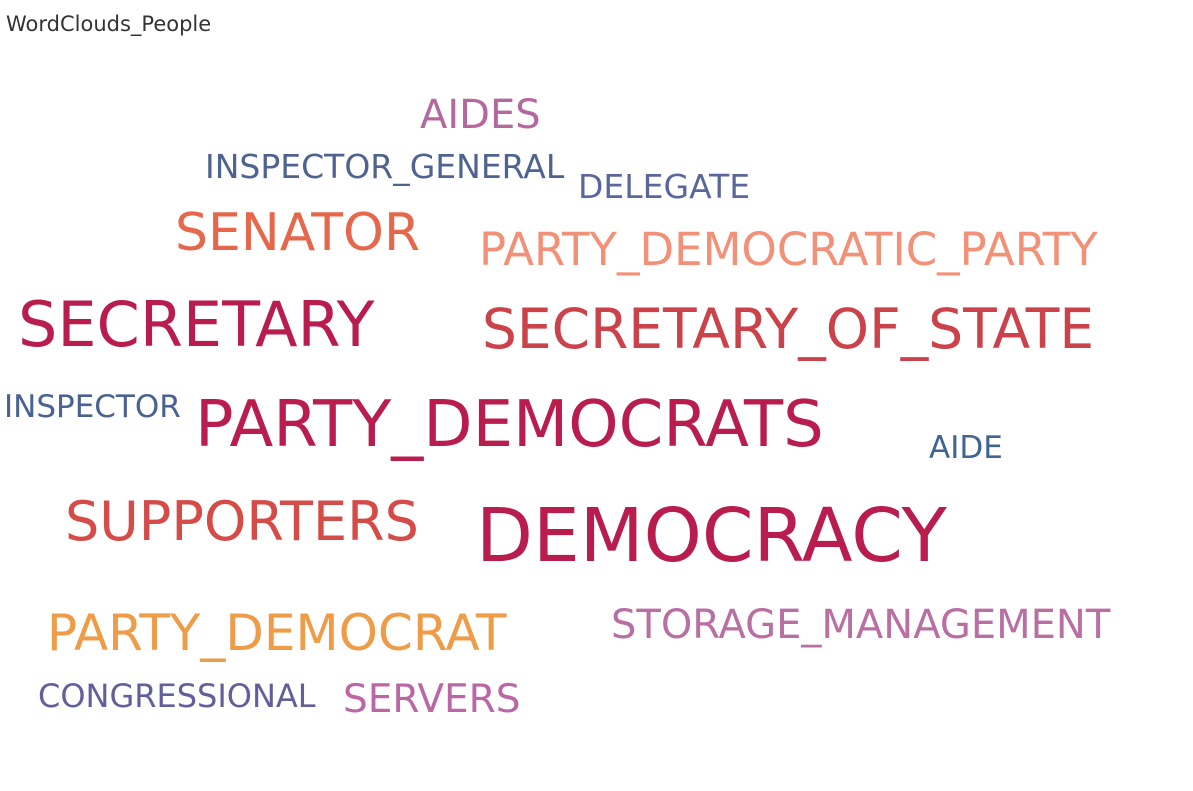 This screenshot has width=1193, height=791. I want to click on word-secretary-of-state: SECRETARY_OF_STATE, so click(788, 329).